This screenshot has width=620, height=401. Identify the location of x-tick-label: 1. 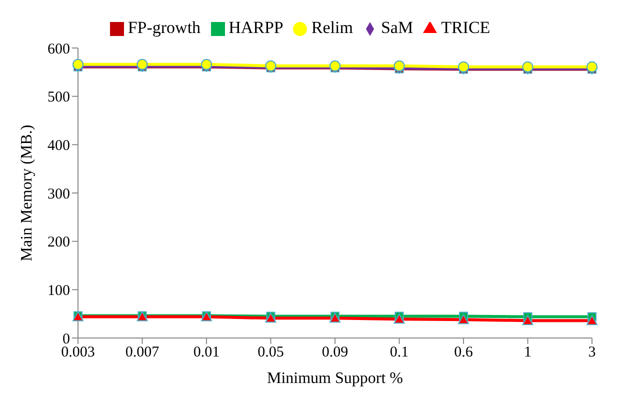
(528, 352).